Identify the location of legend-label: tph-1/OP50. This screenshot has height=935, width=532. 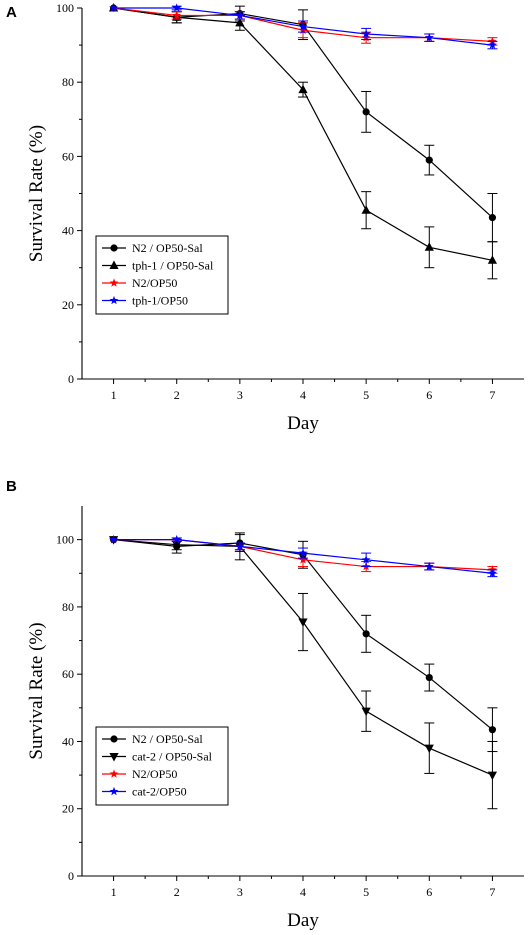
(160, 301).